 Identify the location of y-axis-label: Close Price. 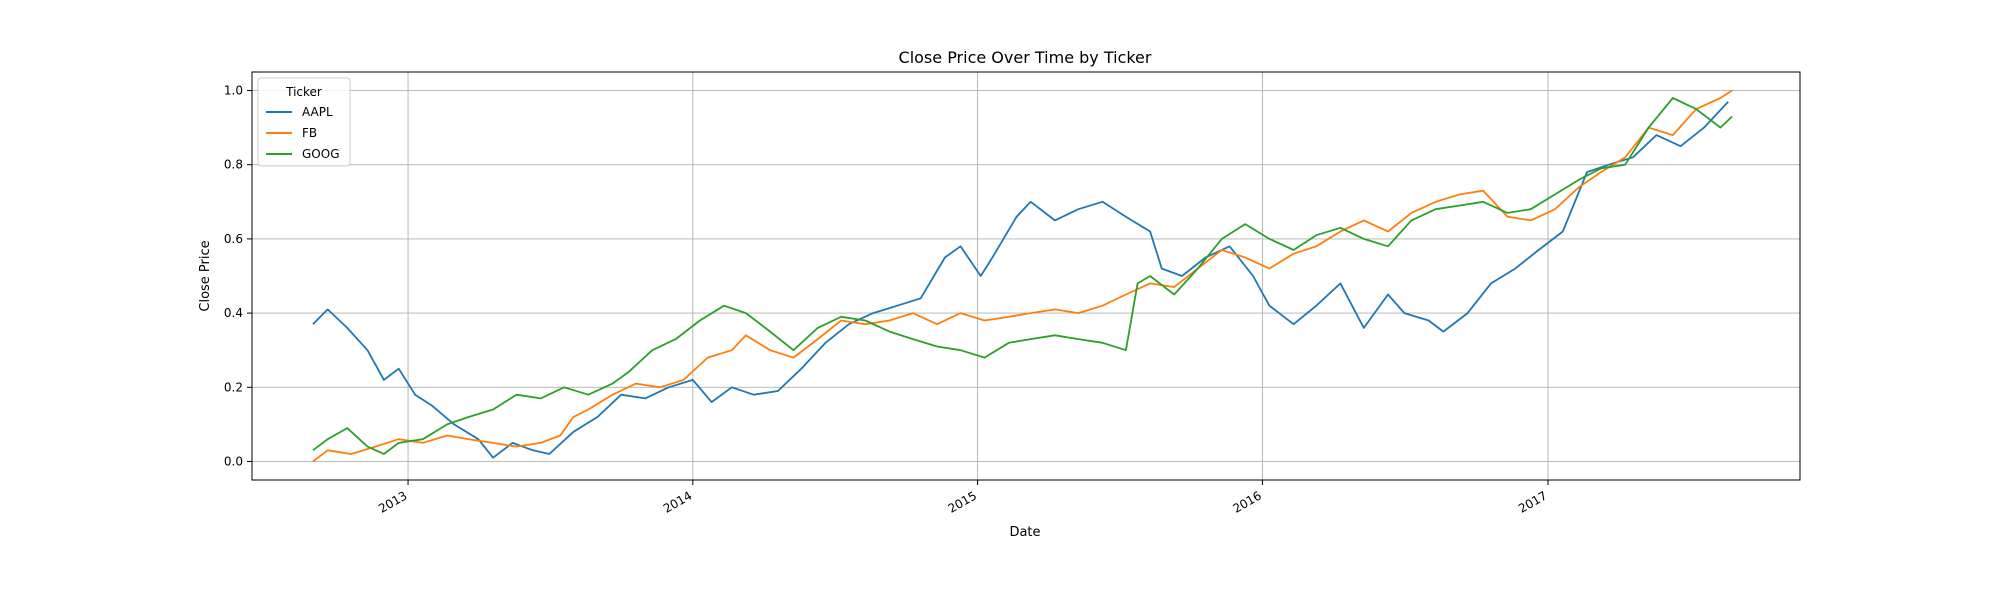
(205, 275).